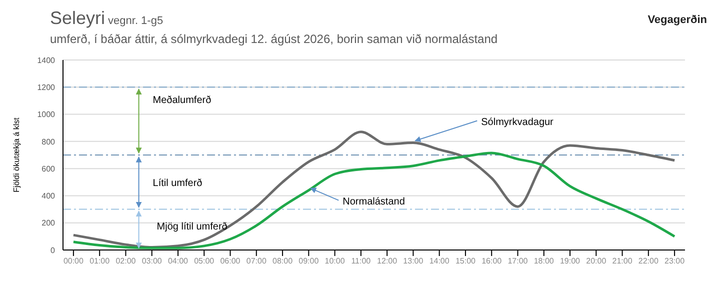  What do you see at coordinates (73, 261) in the screenshot?
I see `x-tick-label: 00:00` at bounding box center [73, 261].